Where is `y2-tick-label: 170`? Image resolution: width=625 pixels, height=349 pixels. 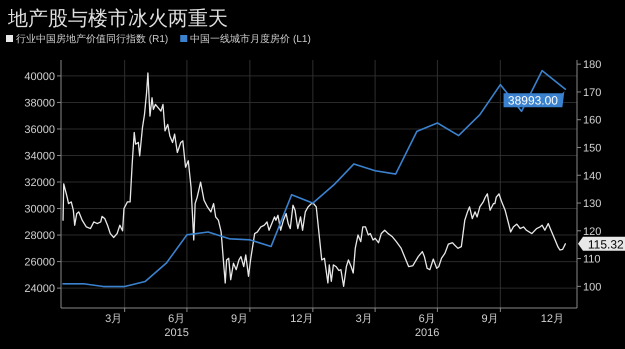
y2-tick-label: 170 is located at coordinates (592, 92).